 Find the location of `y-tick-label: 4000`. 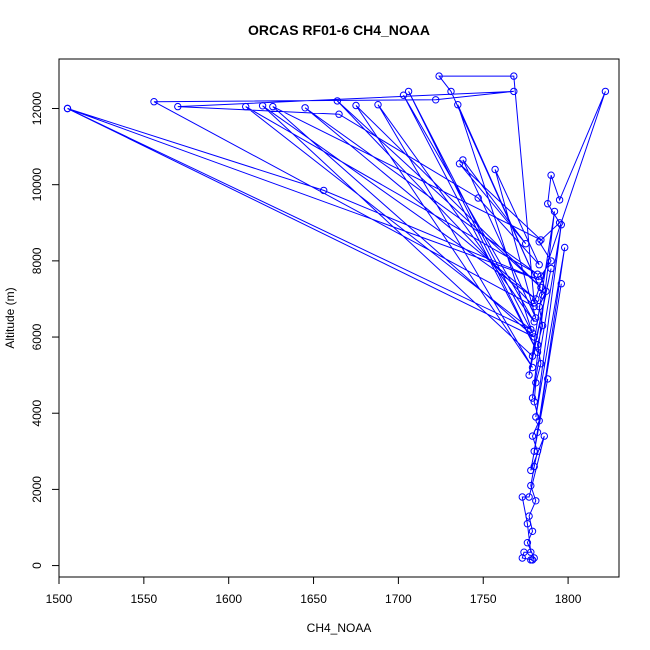

y-tick-label: 4000 is located at coordinates (37, 413).